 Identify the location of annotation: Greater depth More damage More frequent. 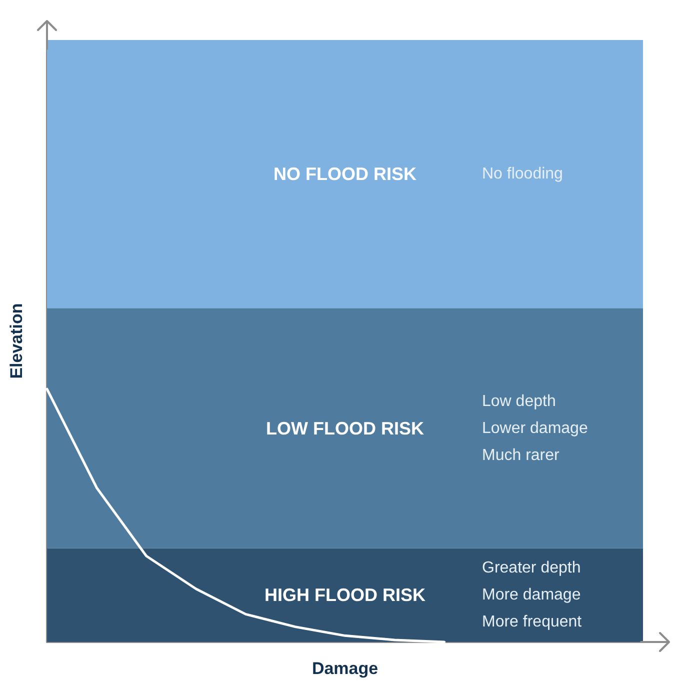
(532, 595).